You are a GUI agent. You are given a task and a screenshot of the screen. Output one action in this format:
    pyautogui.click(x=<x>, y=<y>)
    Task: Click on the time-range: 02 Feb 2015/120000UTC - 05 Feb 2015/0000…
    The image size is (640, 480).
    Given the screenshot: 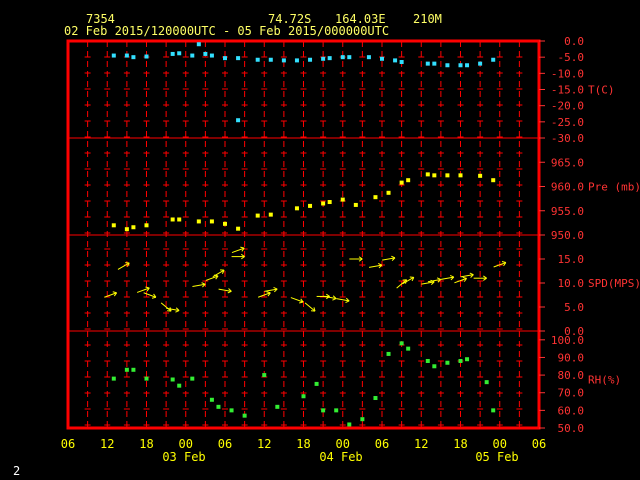 What is the action you would take?
    pyautogui.click(x=227, y=31)
    